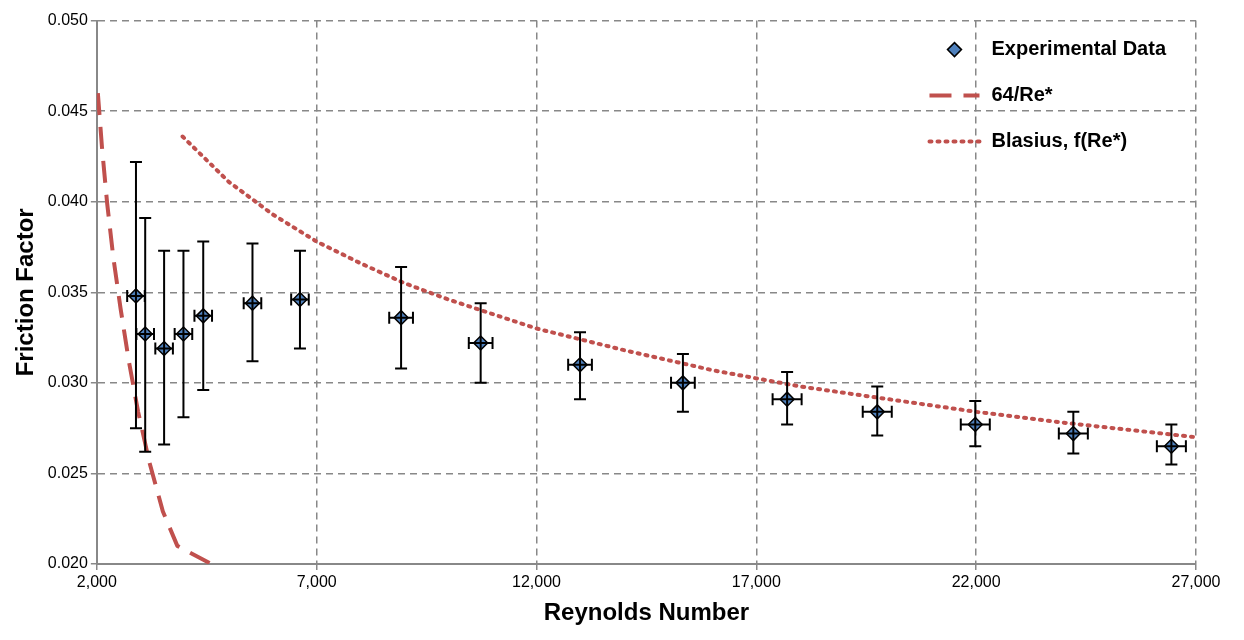  Describe the element at coordinates (1059, 140) in the screenshot. I see `legend-label: Blasius, f(Re*)` at that location.